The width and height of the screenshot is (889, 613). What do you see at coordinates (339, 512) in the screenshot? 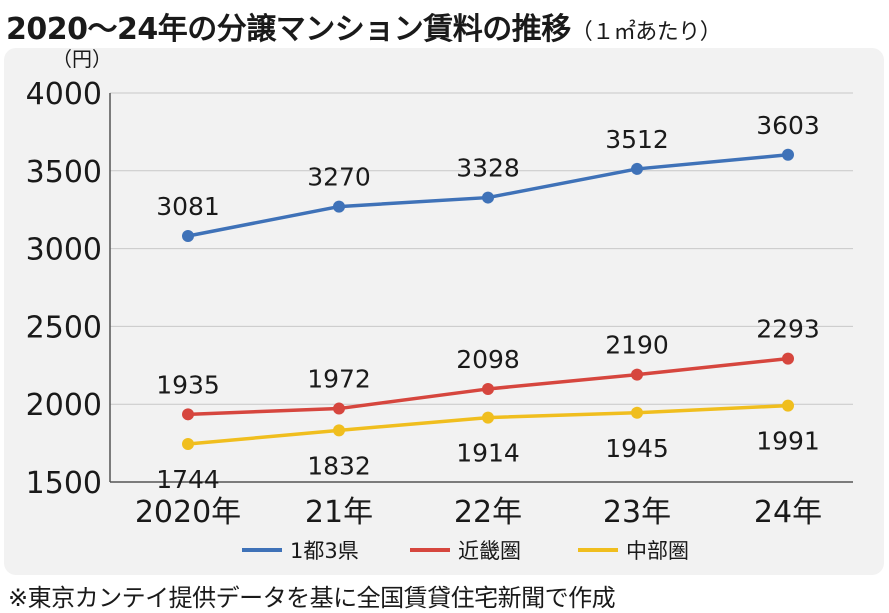
I see `x-tick-1: 21年` at bounding box center [339, 512].